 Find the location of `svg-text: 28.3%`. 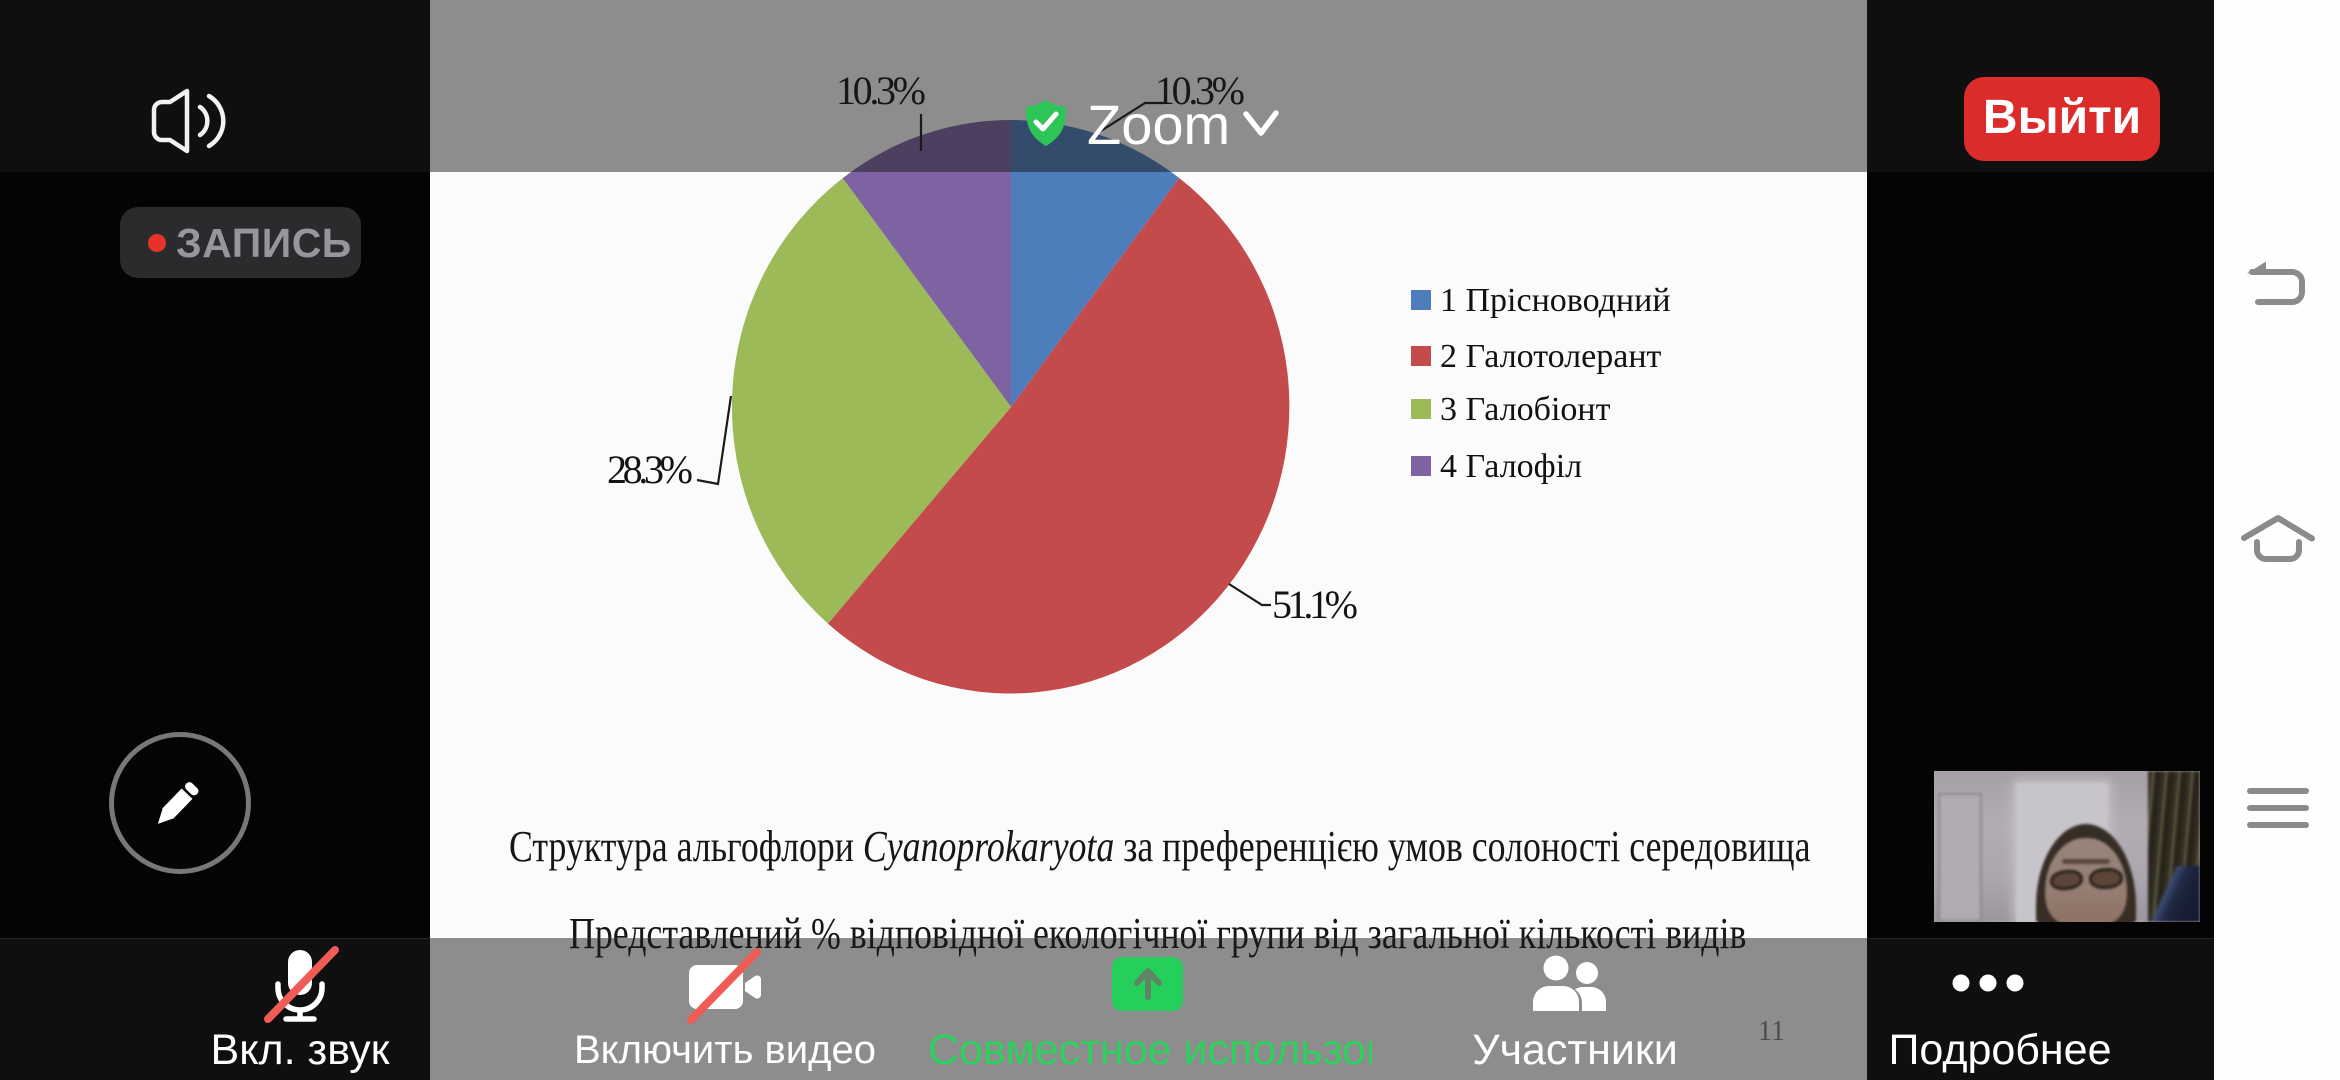

svg-text: 28.3% is located at coordinates (650, 469).